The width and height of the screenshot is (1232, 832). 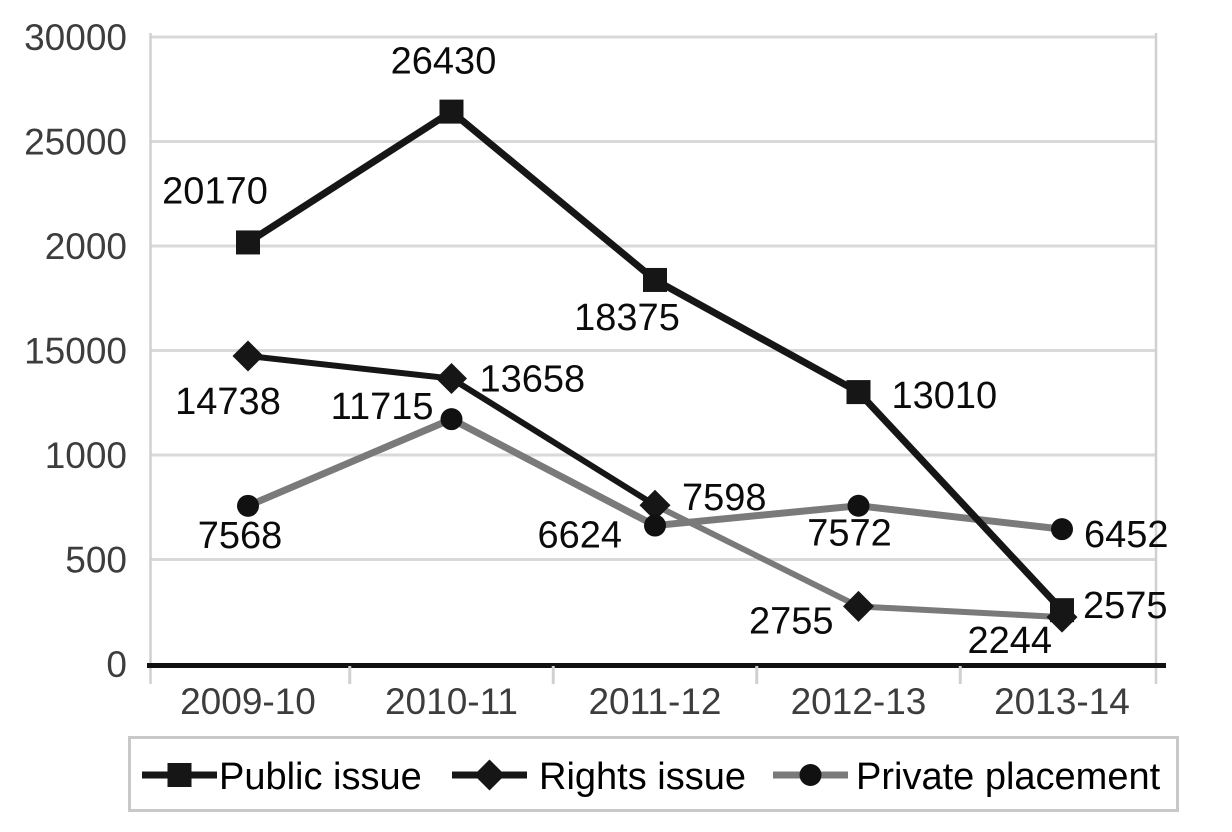 I want to click on data-label: 7568, so click(x=240, y=536).